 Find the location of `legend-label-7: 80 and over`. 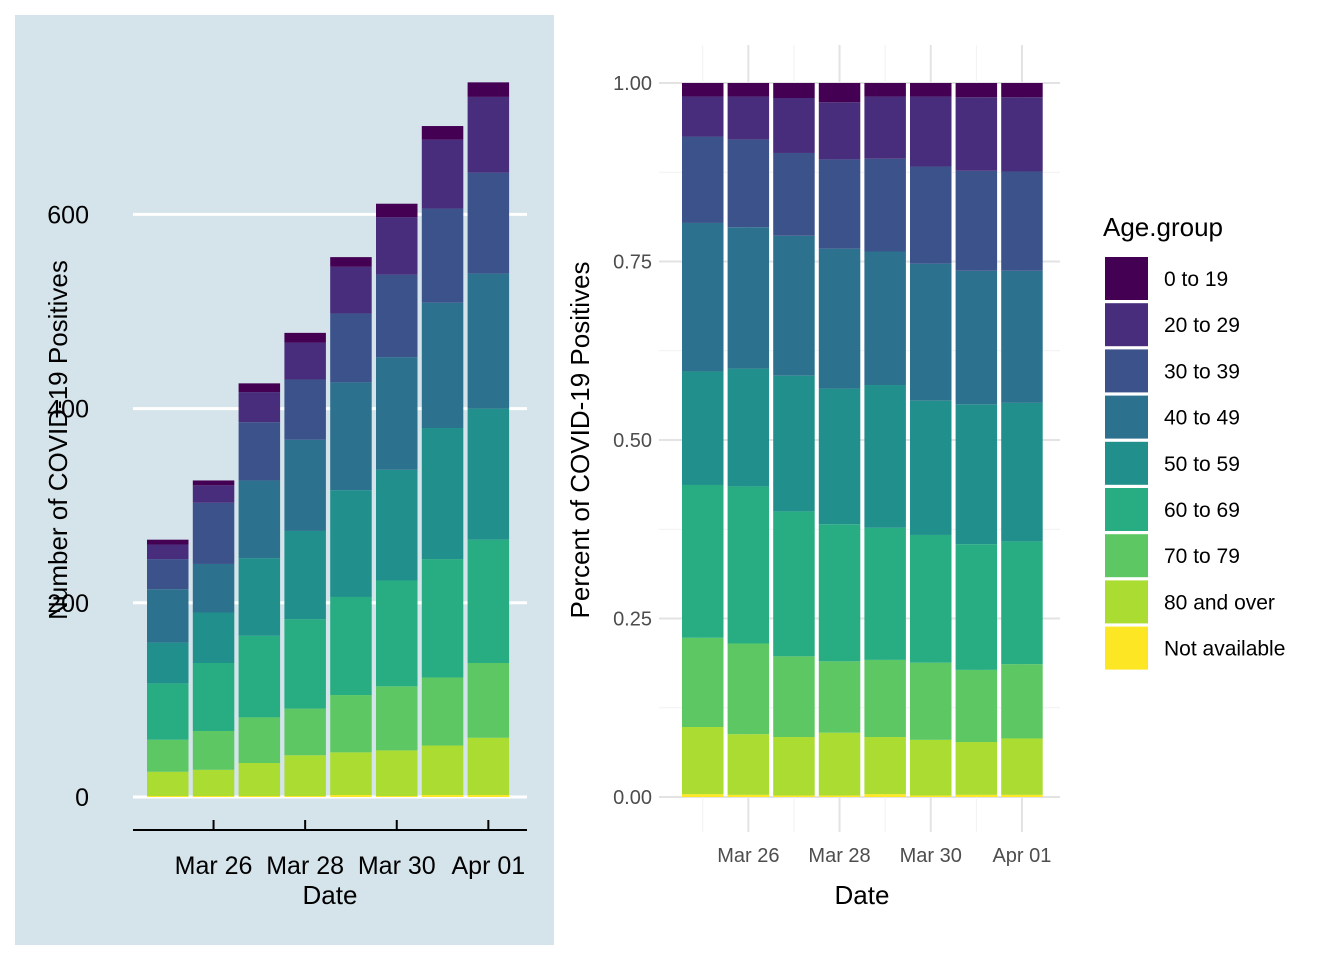

legend-label-7: 80 and over is located at coordinates (1219, 602).